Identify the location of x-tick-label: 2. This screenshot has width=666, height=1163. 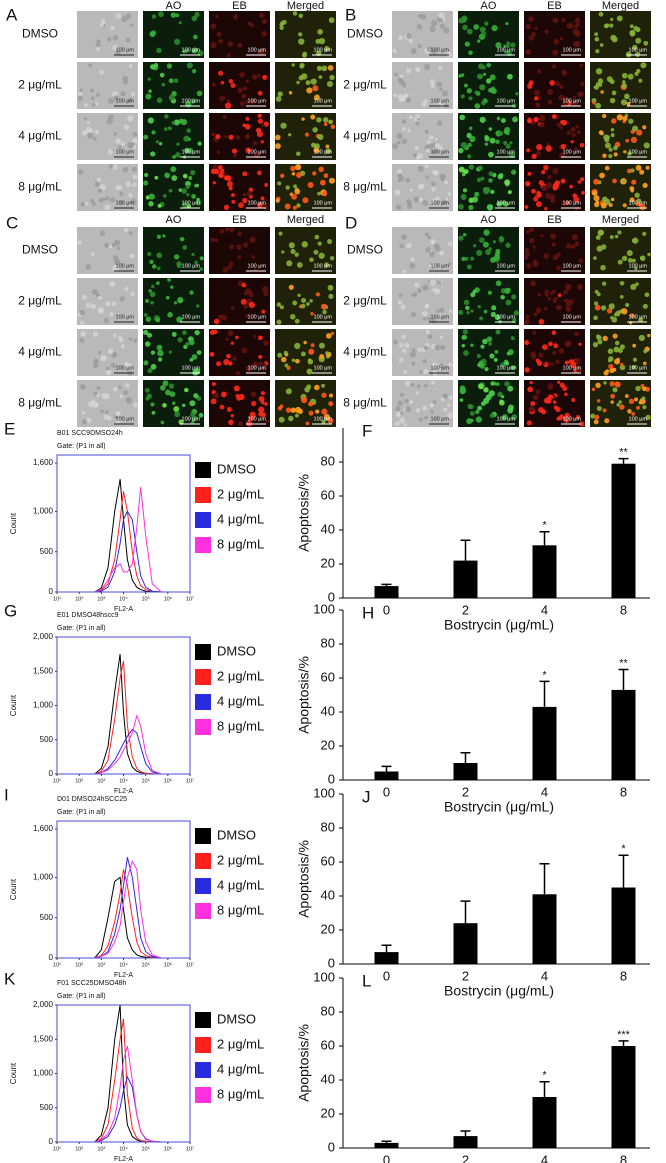
(465, 609).